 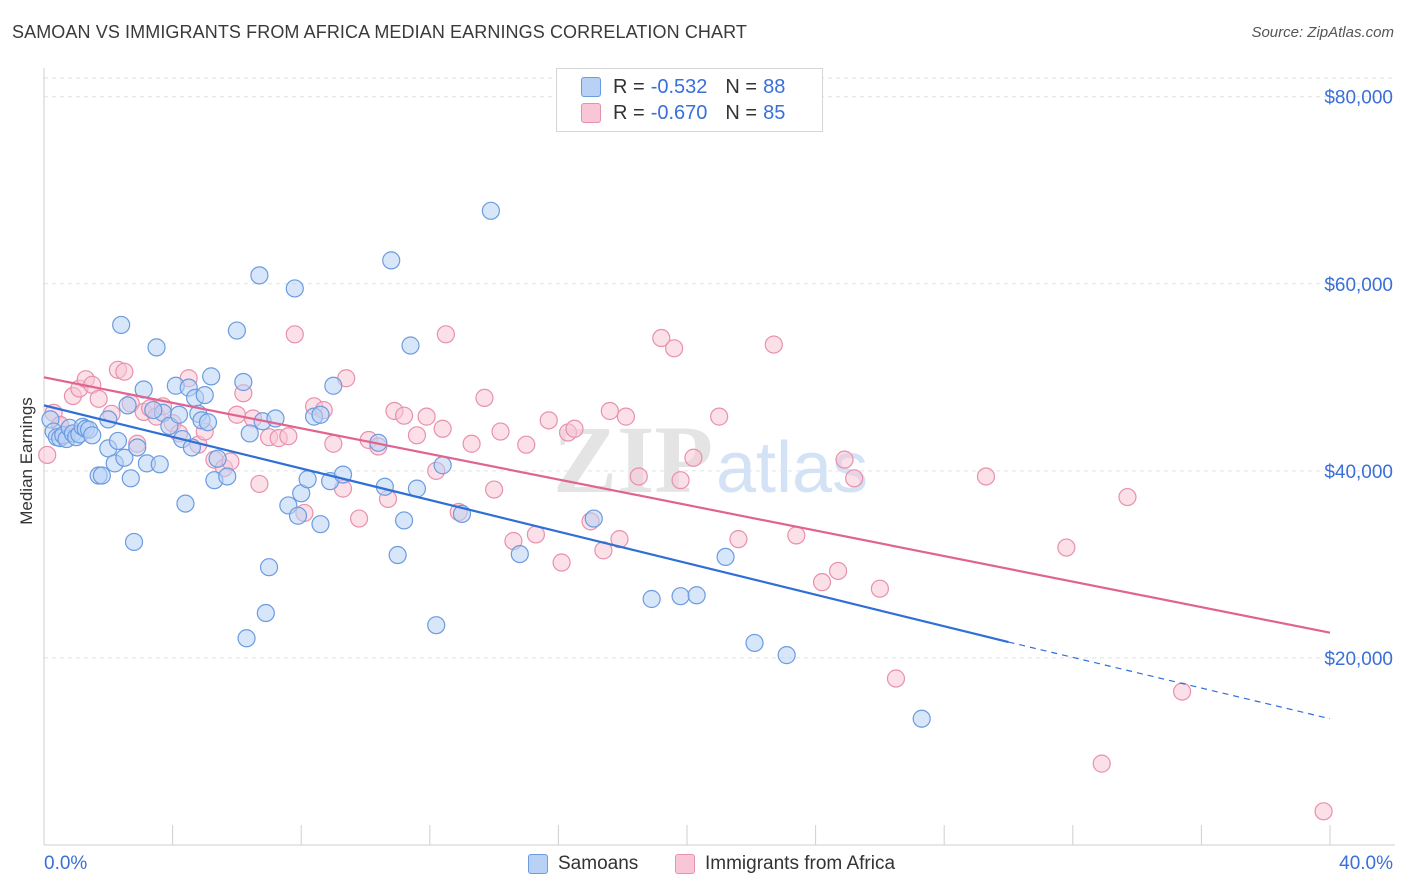 I want to click on bottom-legend-swatch-pink, so click(x=685, y=864).